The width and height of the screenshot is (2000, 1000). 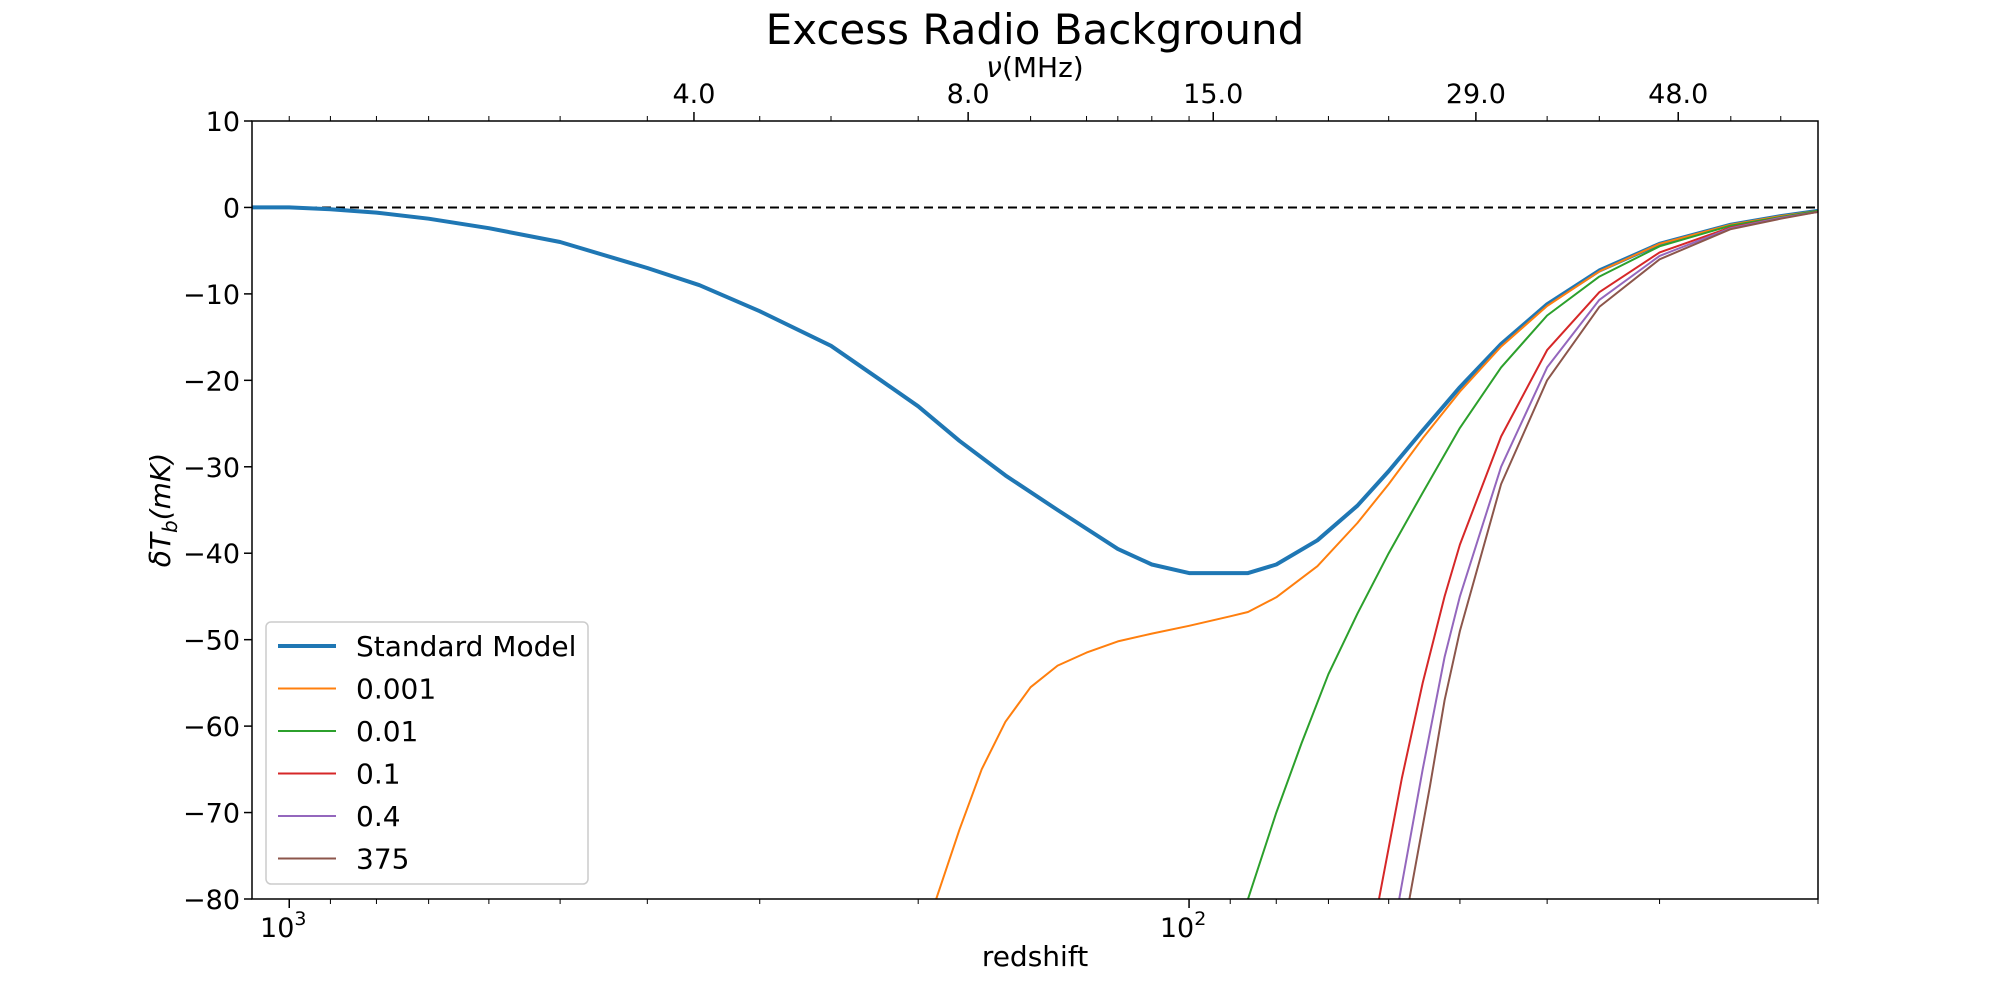 I want to click on y-tick-label: −10, so click(x=211, y=295).